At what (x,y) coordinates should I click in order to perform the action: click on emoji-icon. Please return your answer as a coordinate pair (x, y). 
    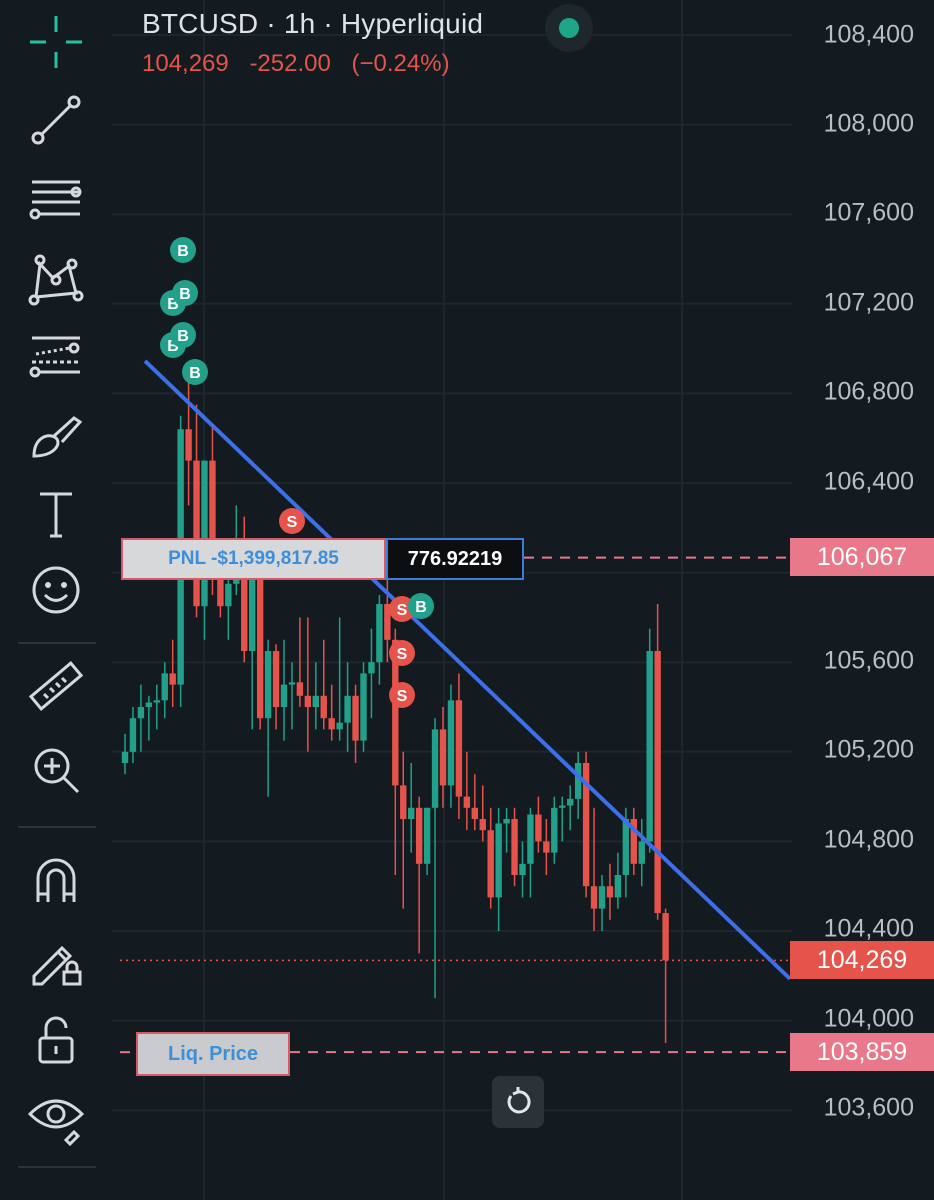
    Looking at the image, I should click on (56, 590).